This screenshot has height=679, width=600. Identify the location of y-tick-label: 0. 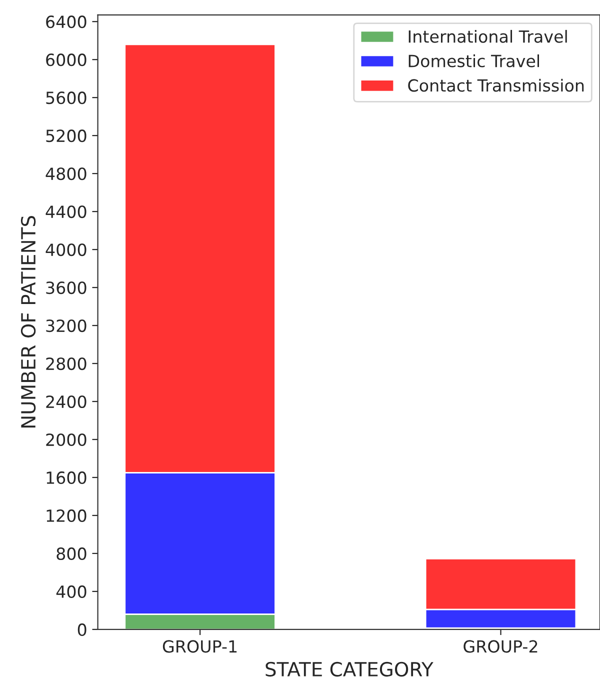
(82, 629).